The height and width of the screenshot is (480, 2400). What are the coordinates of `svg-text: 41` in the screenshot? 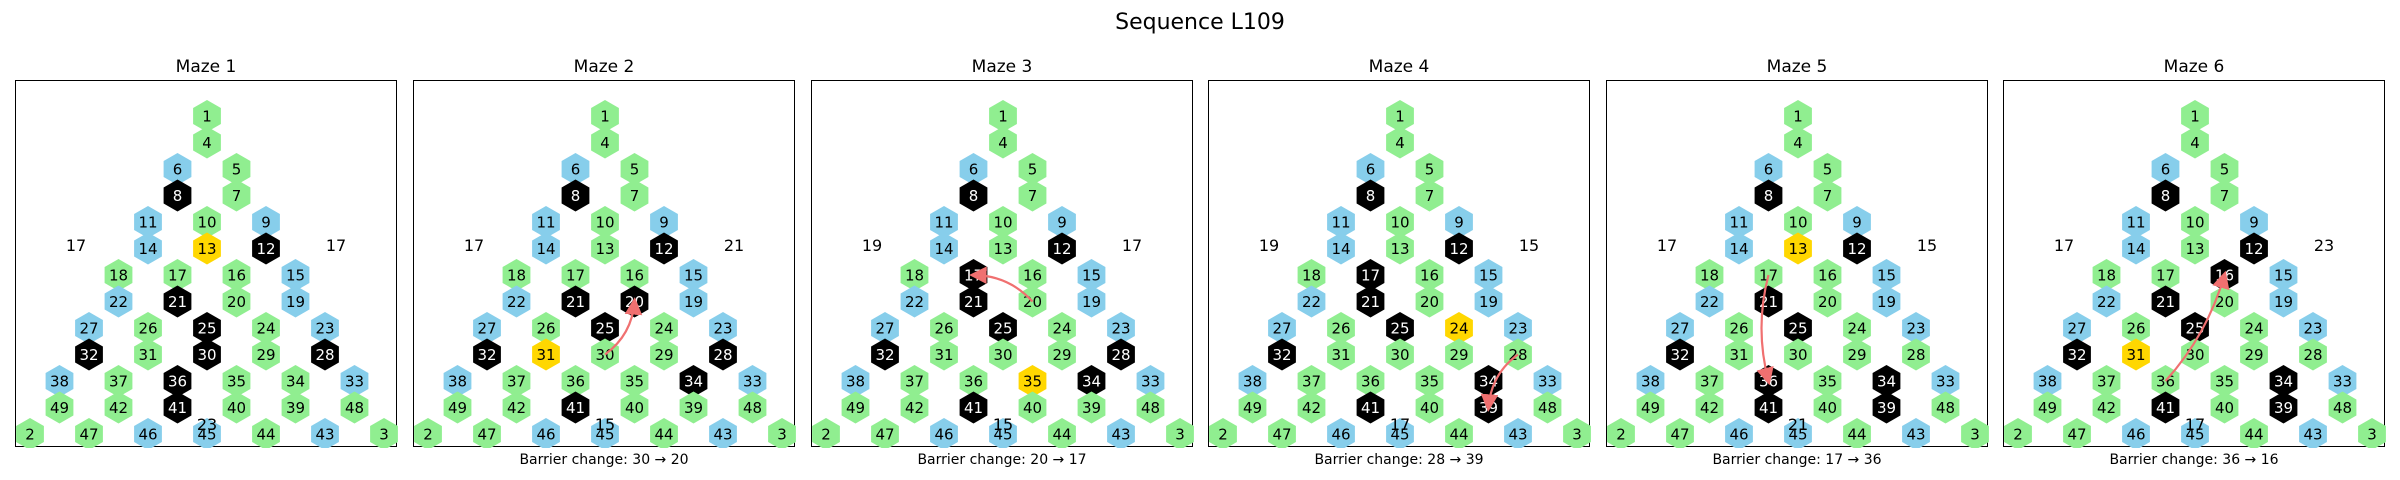 It's located at (2165, 408).